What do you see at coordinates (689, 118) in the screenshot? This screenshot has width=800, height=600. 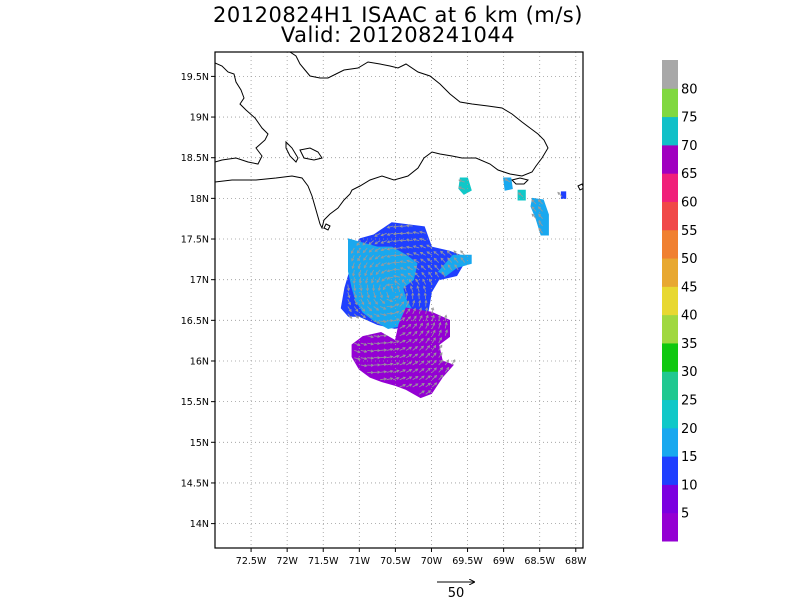 I see `colorbar-label: 75` at bounding box center [689, 118].